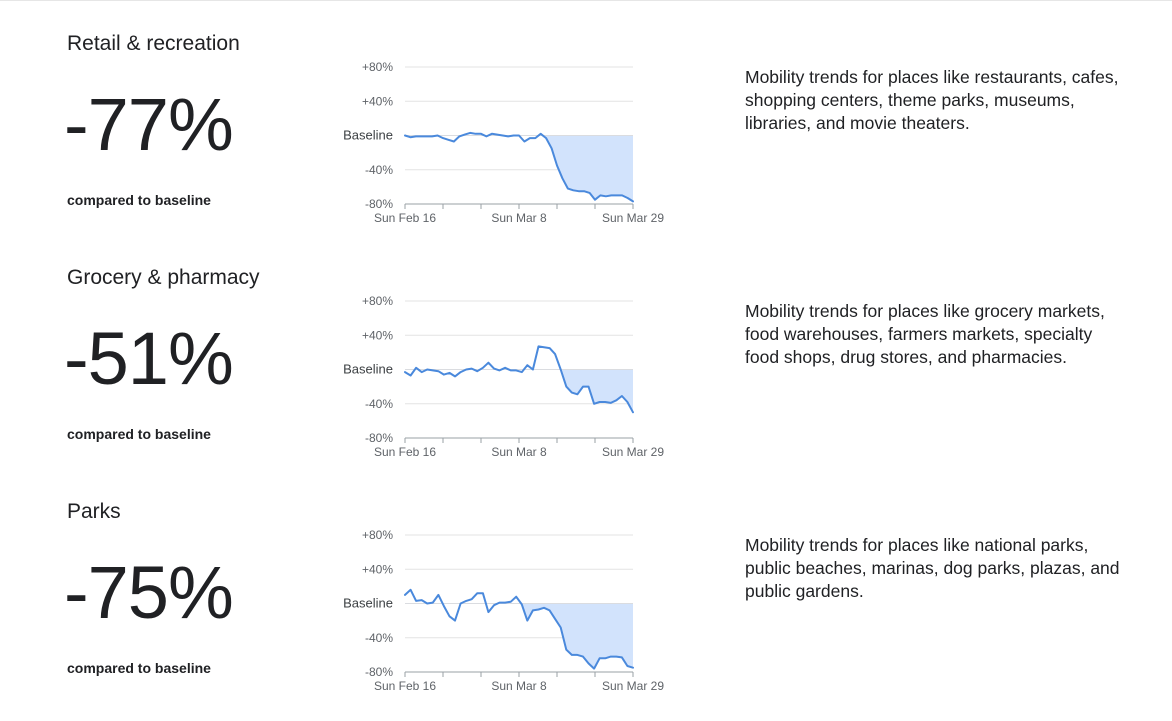 The height and width of the screenshot is (721, 1172). What do you see at coordinates (163, 277) in the screenshot?
I see `category-title: Grocery & pharmacy` at bounding box center [163, 277].